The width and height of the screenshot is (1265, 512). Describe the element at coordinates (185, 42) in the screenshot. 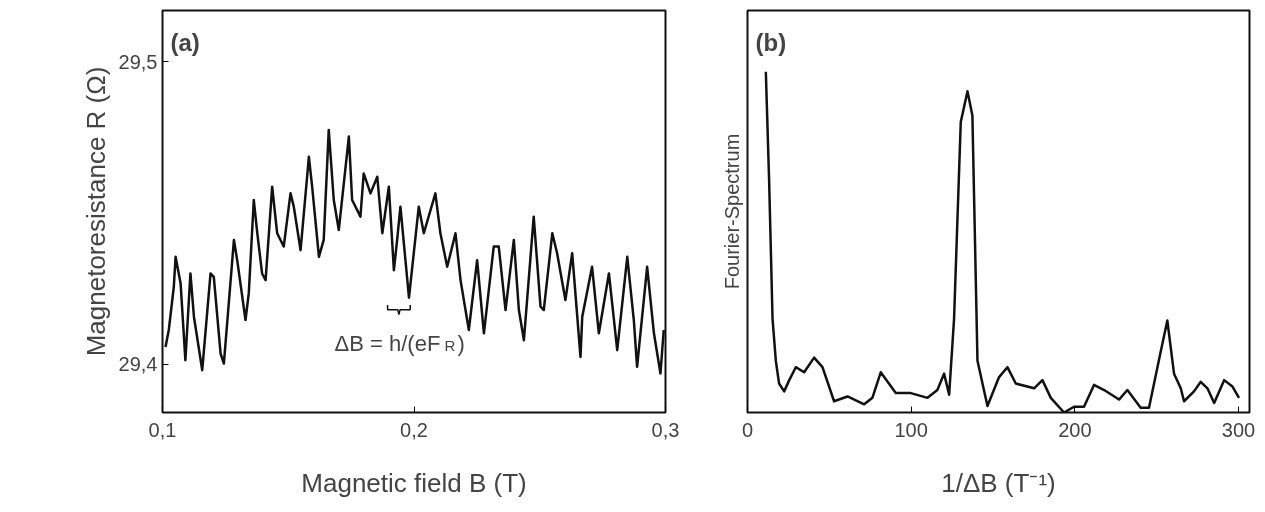

I see `text: (a)` at that location.